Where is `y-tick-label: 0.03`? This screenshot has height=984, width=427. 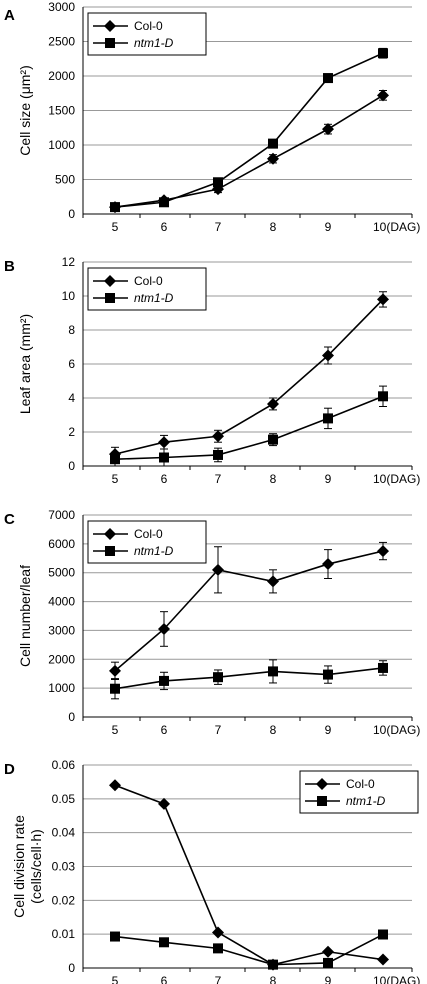 y-tick-label: 0.03 is located at coordinates (64, 867).